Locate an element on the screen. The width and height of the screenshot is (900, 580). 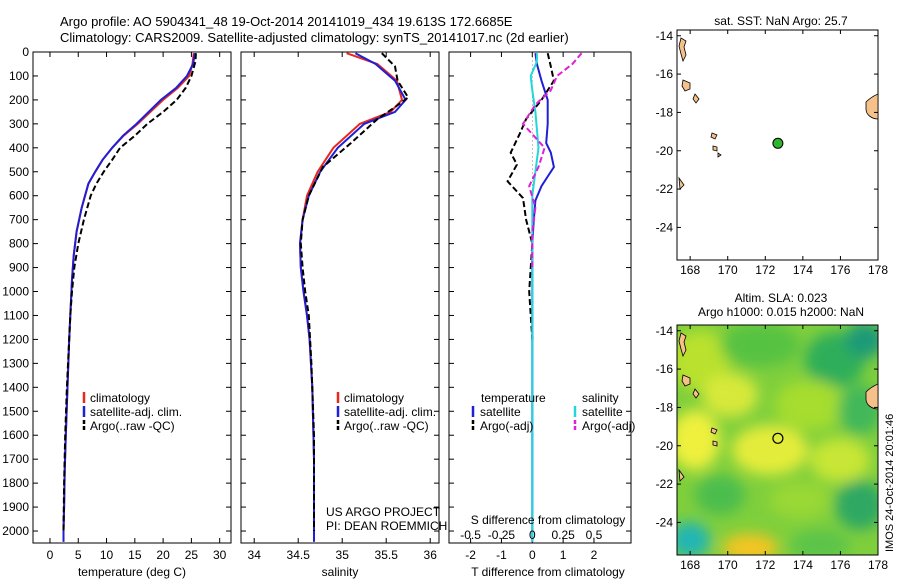
s-tick-label: 0.5 is located at coordinates (594, 535).